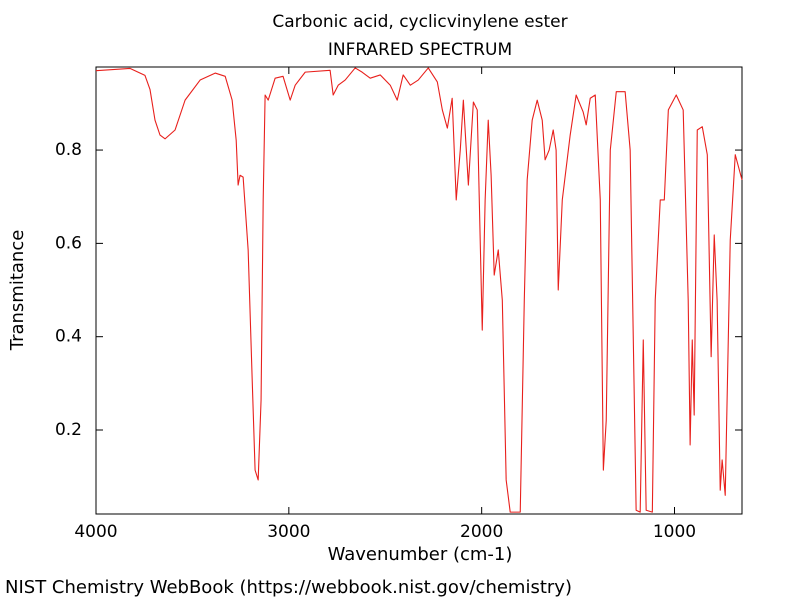  What do you see at coordinates (419, 22) in the screenshot?
I see `chart-title: Carbonic acid, cyclicvinylene ester` at bounding box center [419, 22].